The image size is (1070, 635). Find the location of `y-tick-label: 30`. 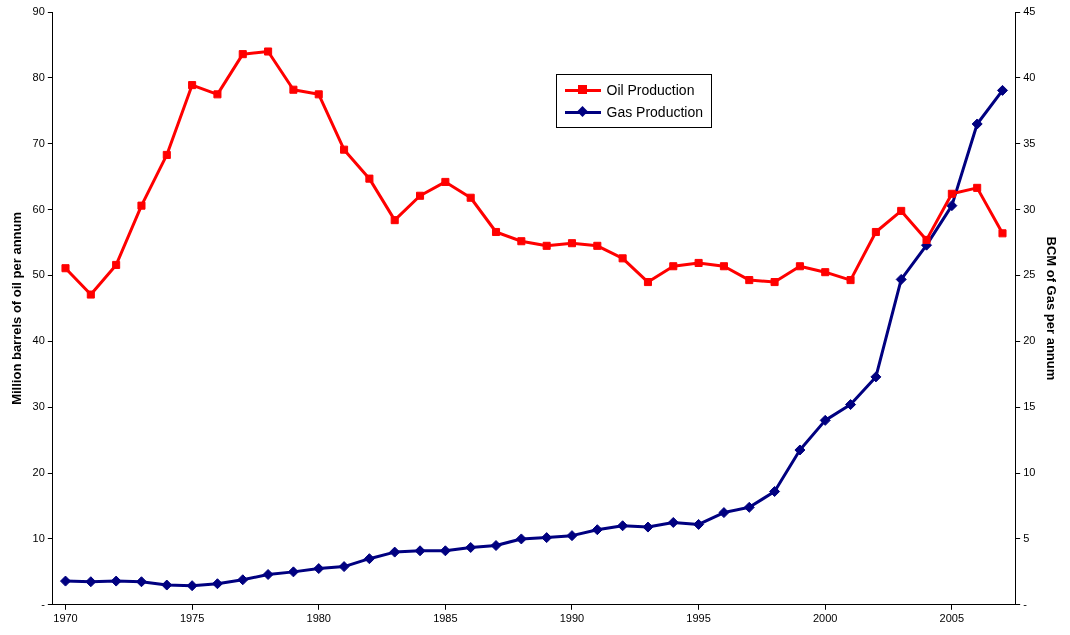

y-tick-label: 30 is located at coordinates (38, 406).